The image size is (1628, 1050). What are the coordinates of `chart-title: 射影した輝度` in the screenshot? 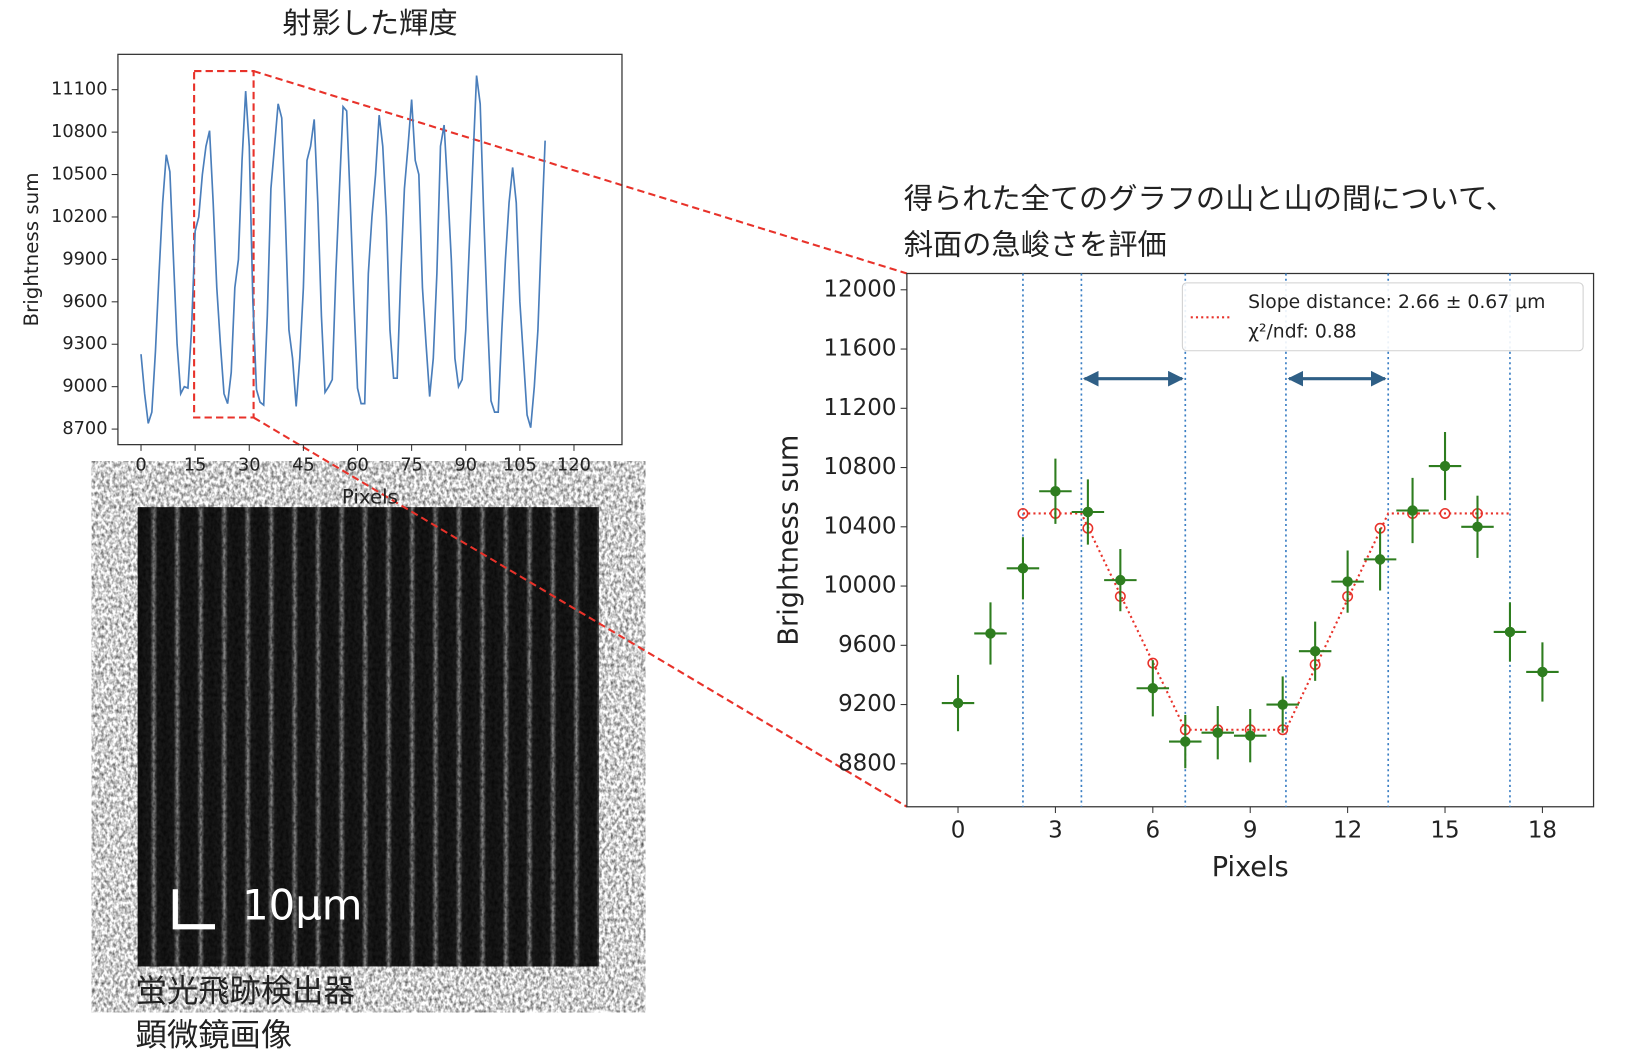 It's located at (369, 23).